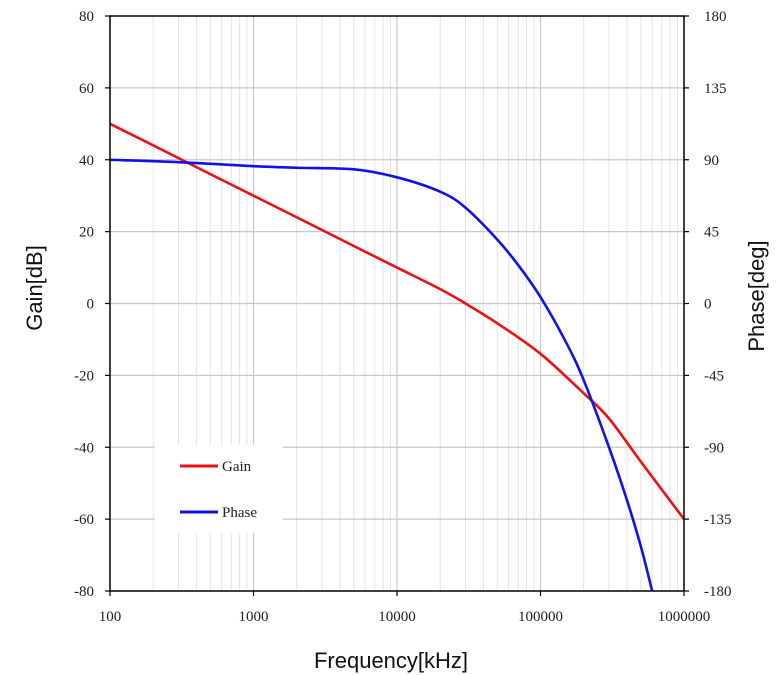 The image size is (782, 675). I want to click on y-tick-label-left: 0, so click(91, 305).